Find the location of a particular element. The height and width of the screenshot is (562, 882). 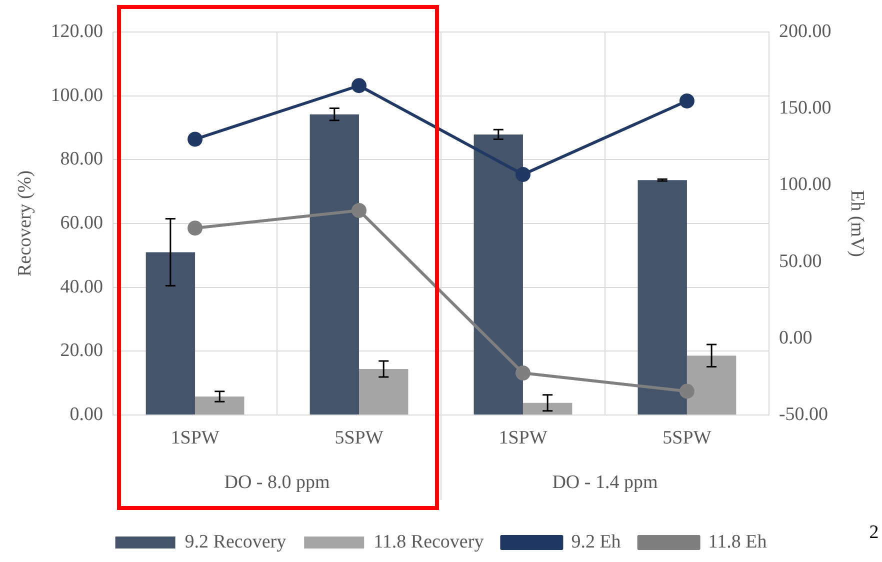

y-tick-label: 40.00 is located at coordinates (82, 287).